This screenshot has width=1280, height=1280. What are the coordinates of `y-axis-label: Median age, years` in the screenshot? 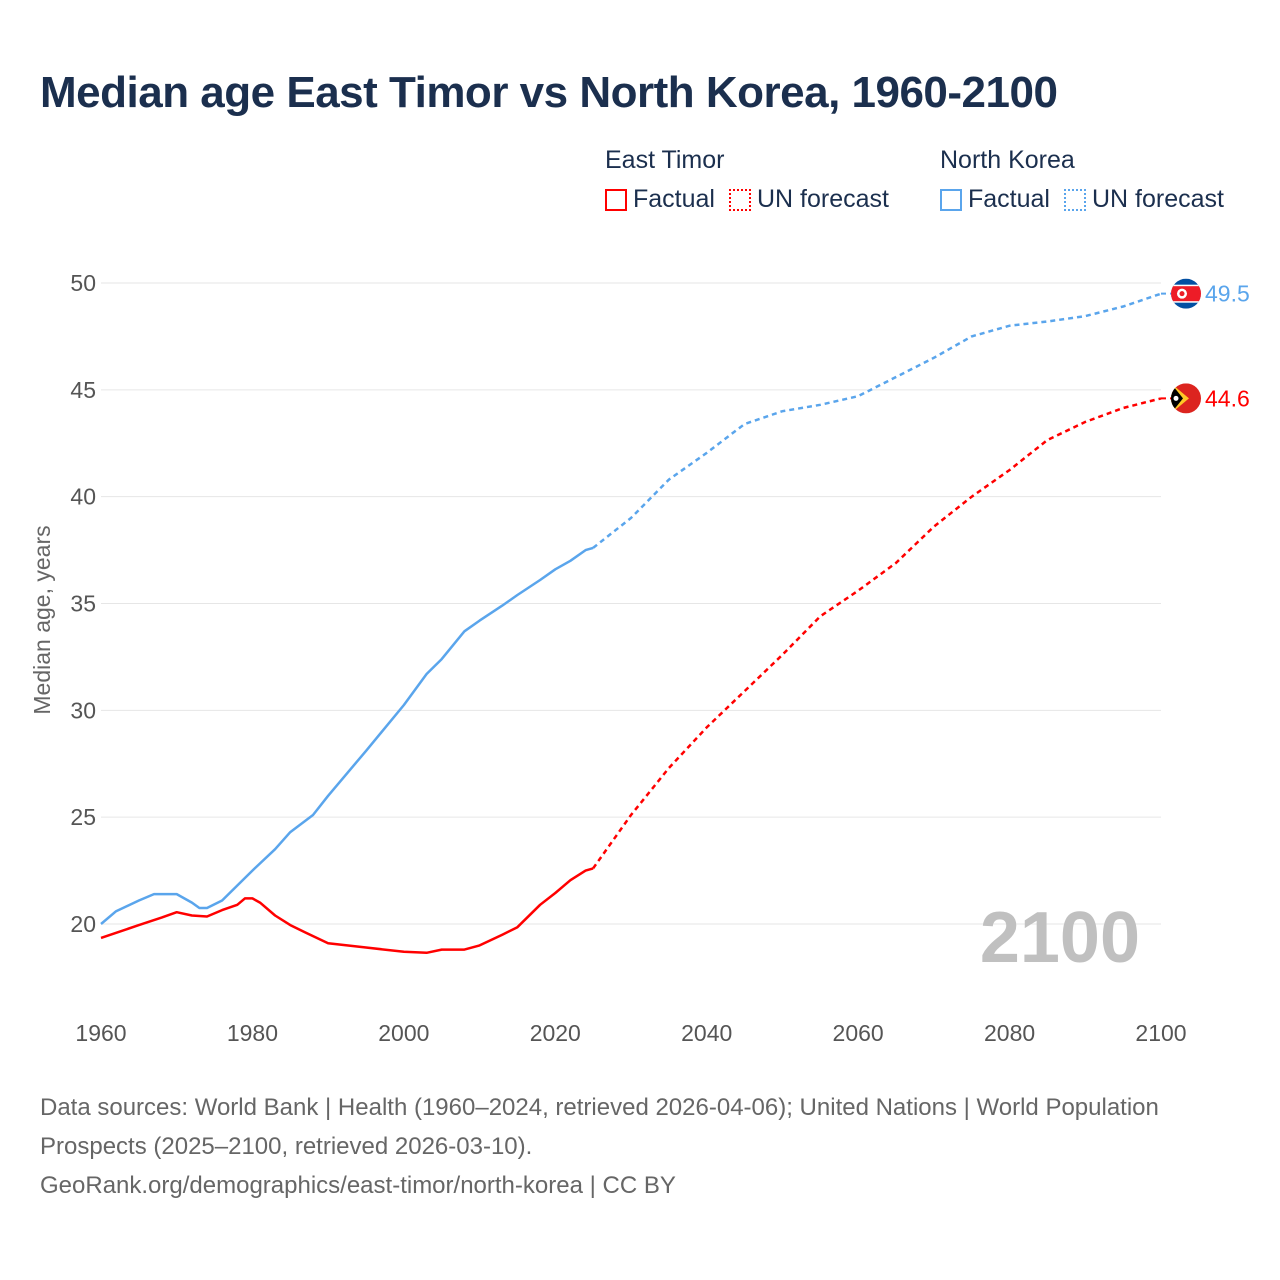 It's located at (42, 619).